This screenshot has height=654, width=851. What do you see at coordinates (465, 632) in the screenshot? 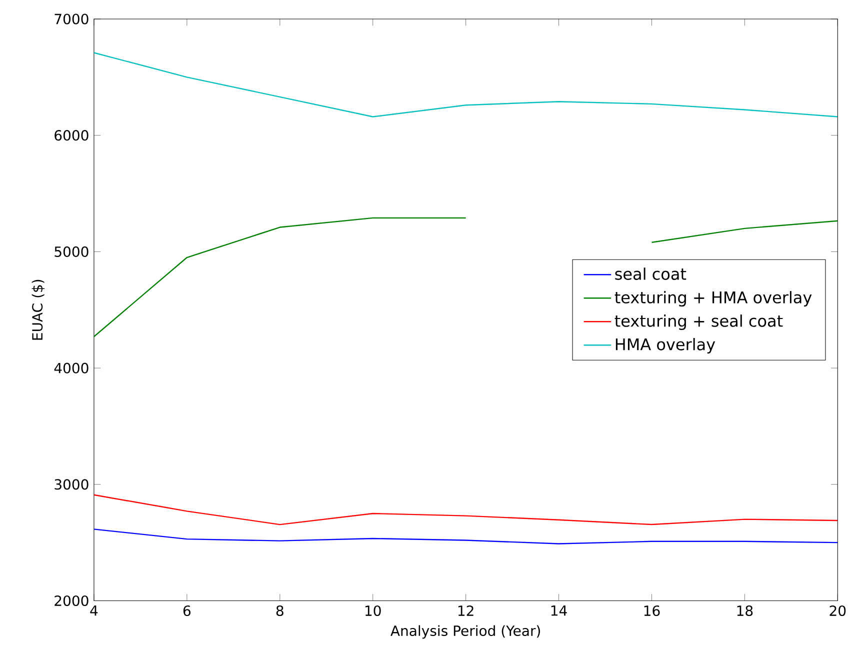
I see `x-axis-title: Analysis Period (Year)` at bounding box center [465, 632].